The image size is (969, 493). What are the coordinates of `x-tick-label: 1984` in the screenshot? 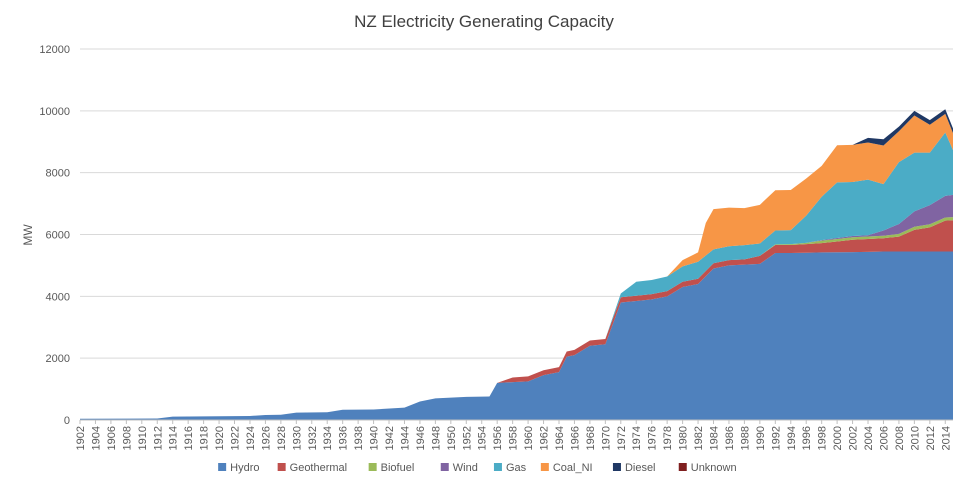 It's located at (715, 438).